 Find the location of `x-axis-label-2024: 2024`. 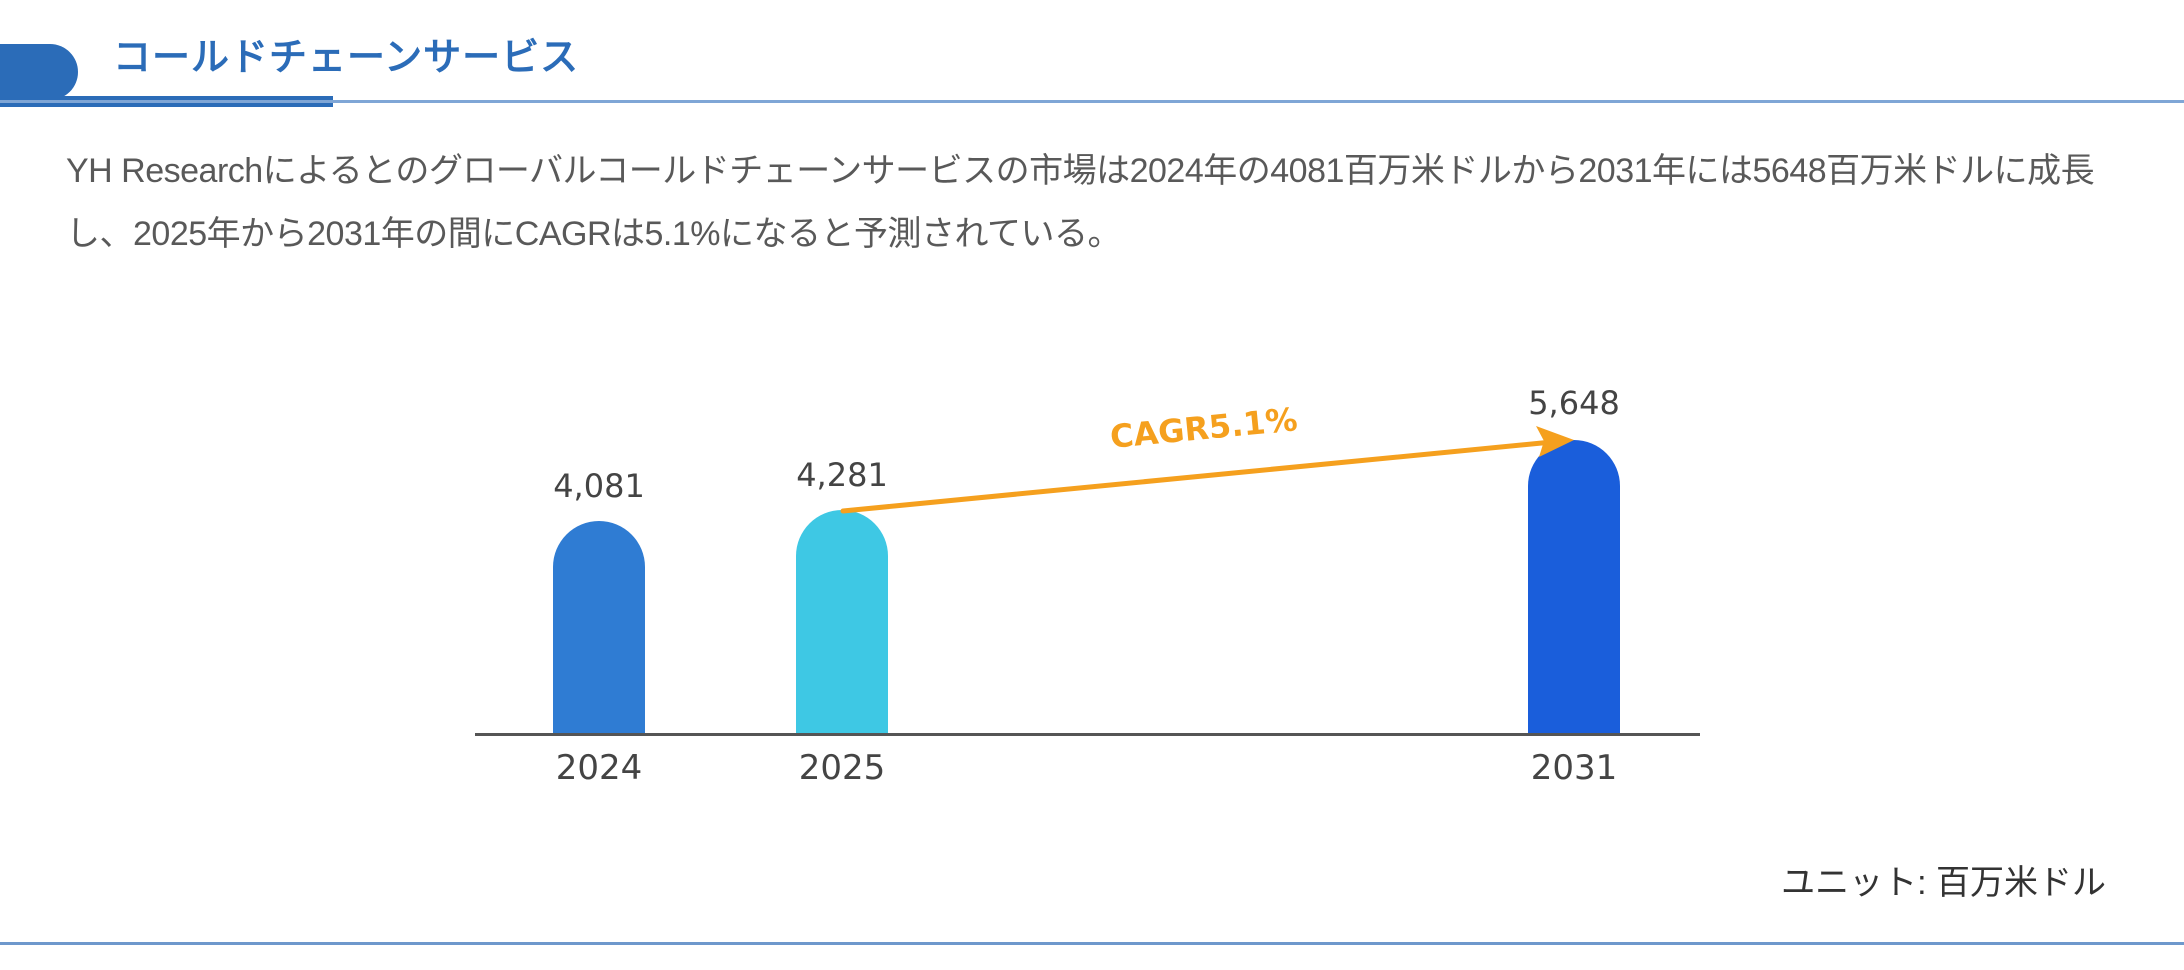

x-axis-label-2024: 2024 is located at coordinates (599, 768).